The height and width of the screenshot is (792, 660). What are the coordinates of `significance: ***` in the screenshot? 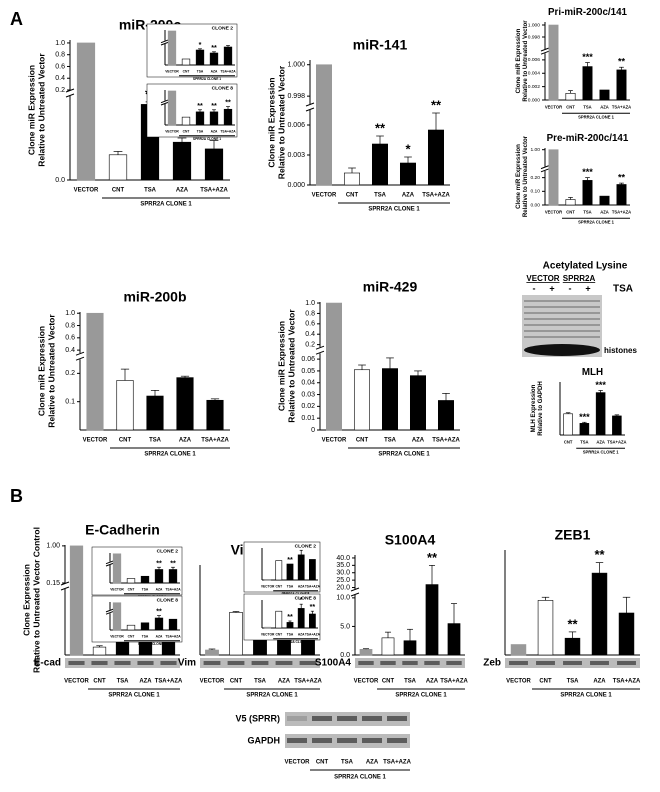 It's located at (587, 57).